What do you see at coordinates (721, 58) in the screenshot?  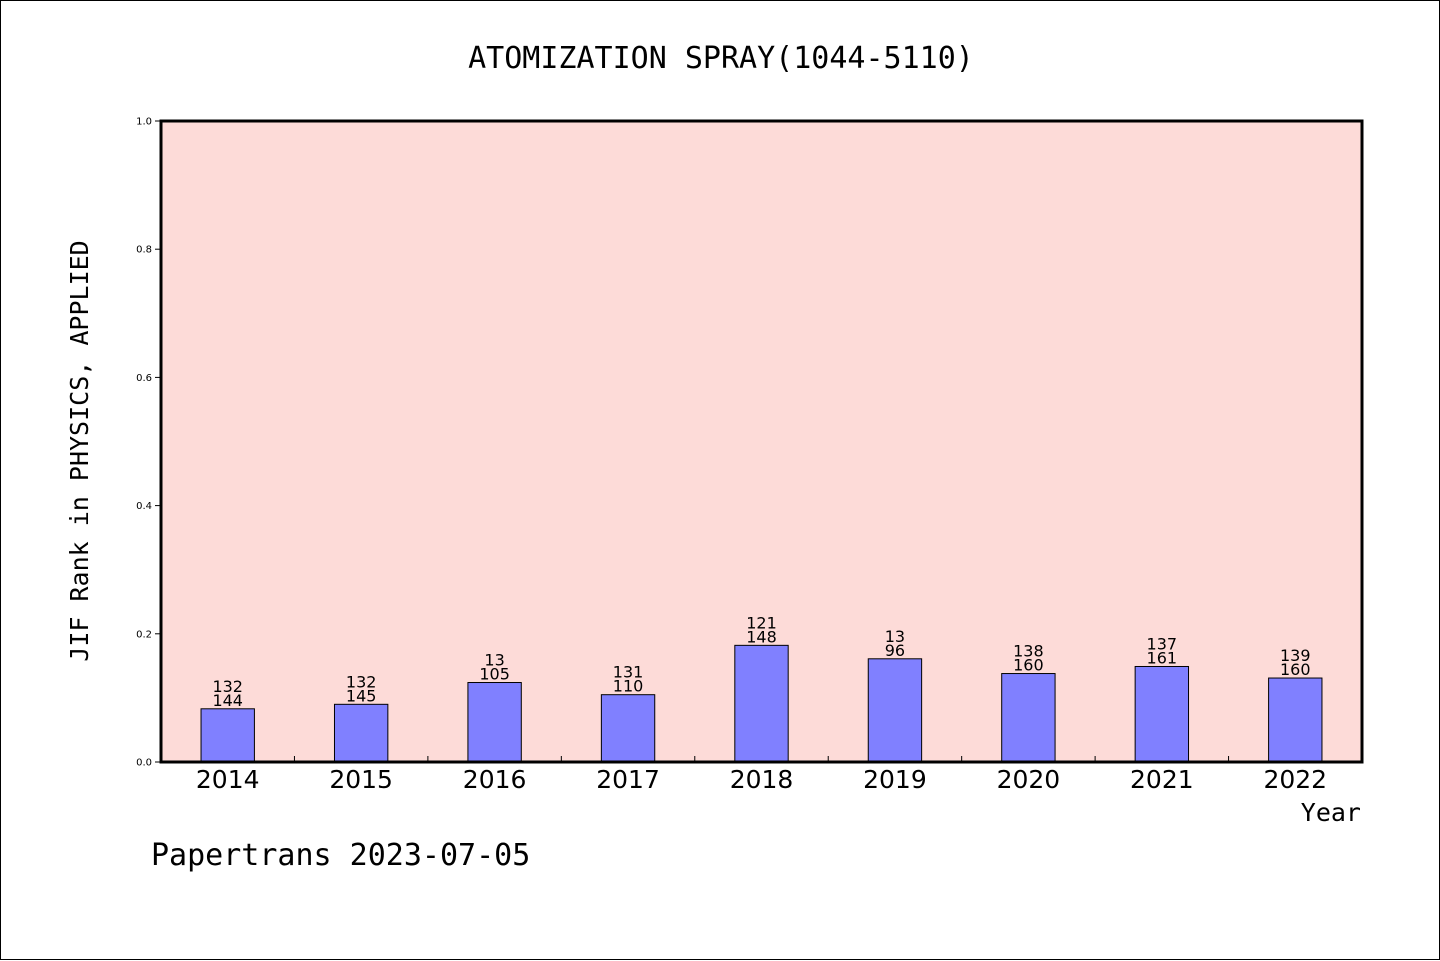 I see `chart-title: ATOMIZATION SPRAY(1044-5110)` at bounding box center [721, 58].